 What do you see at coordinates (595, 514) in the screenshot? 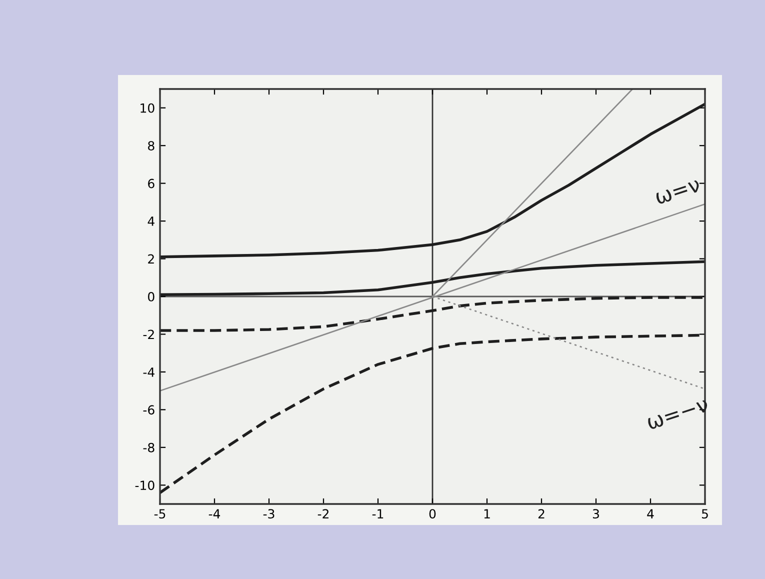
I see `x-tick-label: 3` at bounding box center [595, 514].